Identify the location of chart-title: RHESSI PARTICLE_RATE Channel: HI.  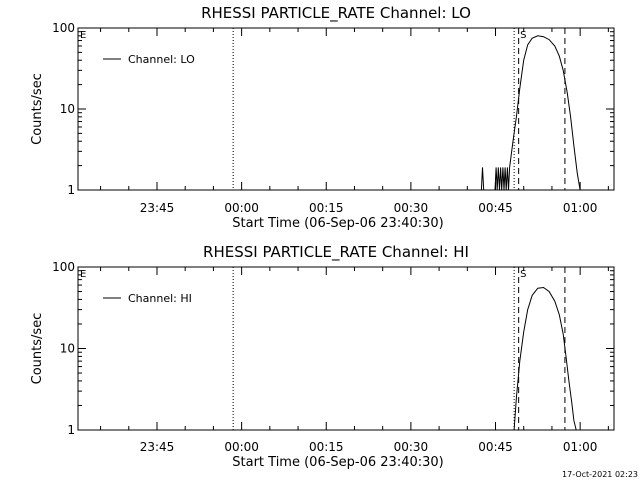
(336, 252).